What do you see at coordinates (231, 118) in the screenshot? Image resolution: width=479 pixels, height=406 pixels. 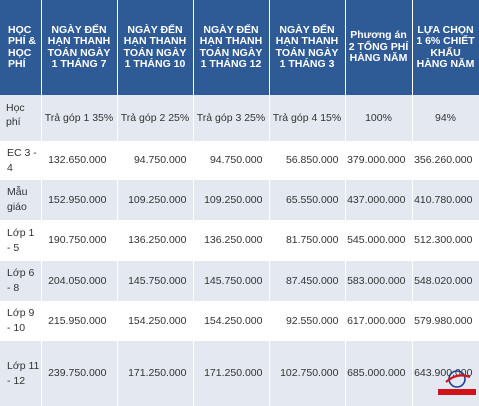 I see `subheader-installment-3: Trả góp 3 25%` at bounding box center [231, 118].